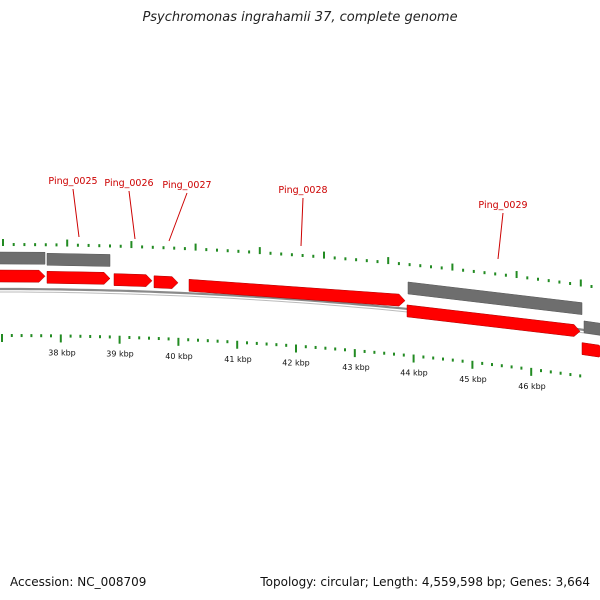  I want to click on gene-label: Ping_0025, so click(72, 181).